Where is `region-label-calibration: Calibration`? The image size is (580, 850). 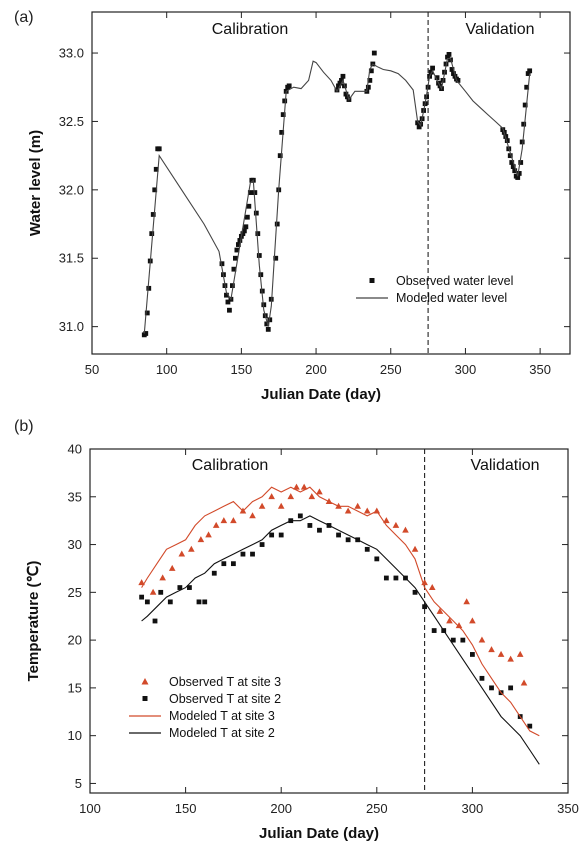 region-label-calibration: Calibration is located at coordinates (250, 29).